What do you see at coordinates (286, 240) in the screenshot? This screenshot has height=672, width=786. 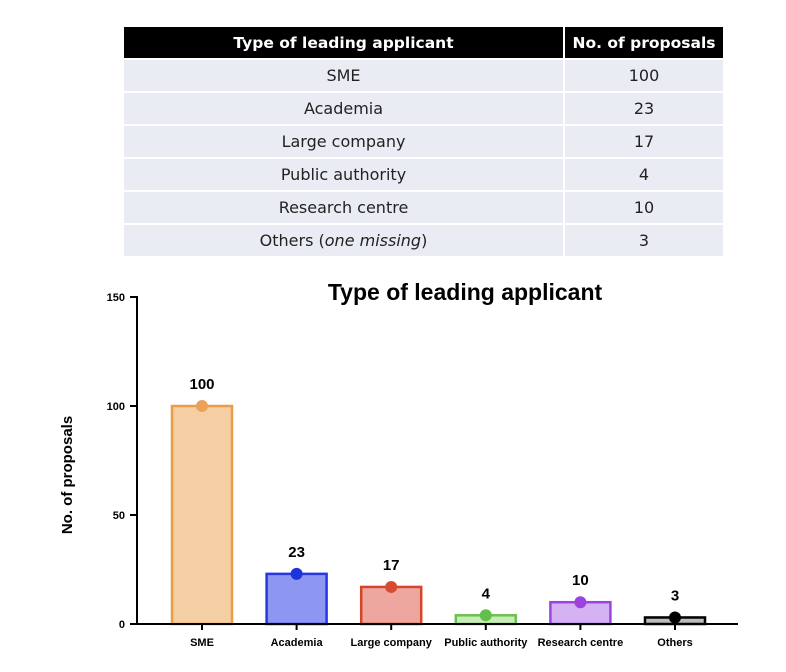 I see `applicant-type: Others` at bounding box center [286, 240].